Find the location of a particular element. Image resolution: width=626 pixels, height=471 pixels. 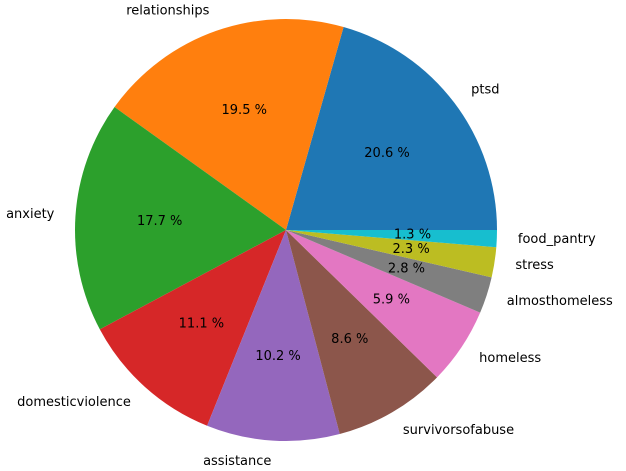

pct-label-anxiety: 17.7 % is located at coordinates (159, 221).